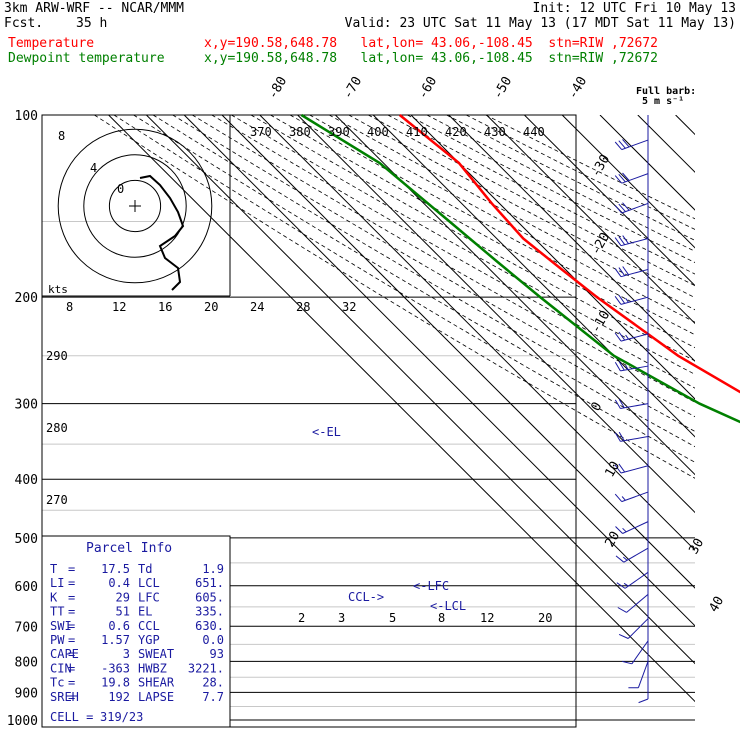  Describe the element at coordinates (631, 409) in the screenshot. I see `wind-barbs` at that location.